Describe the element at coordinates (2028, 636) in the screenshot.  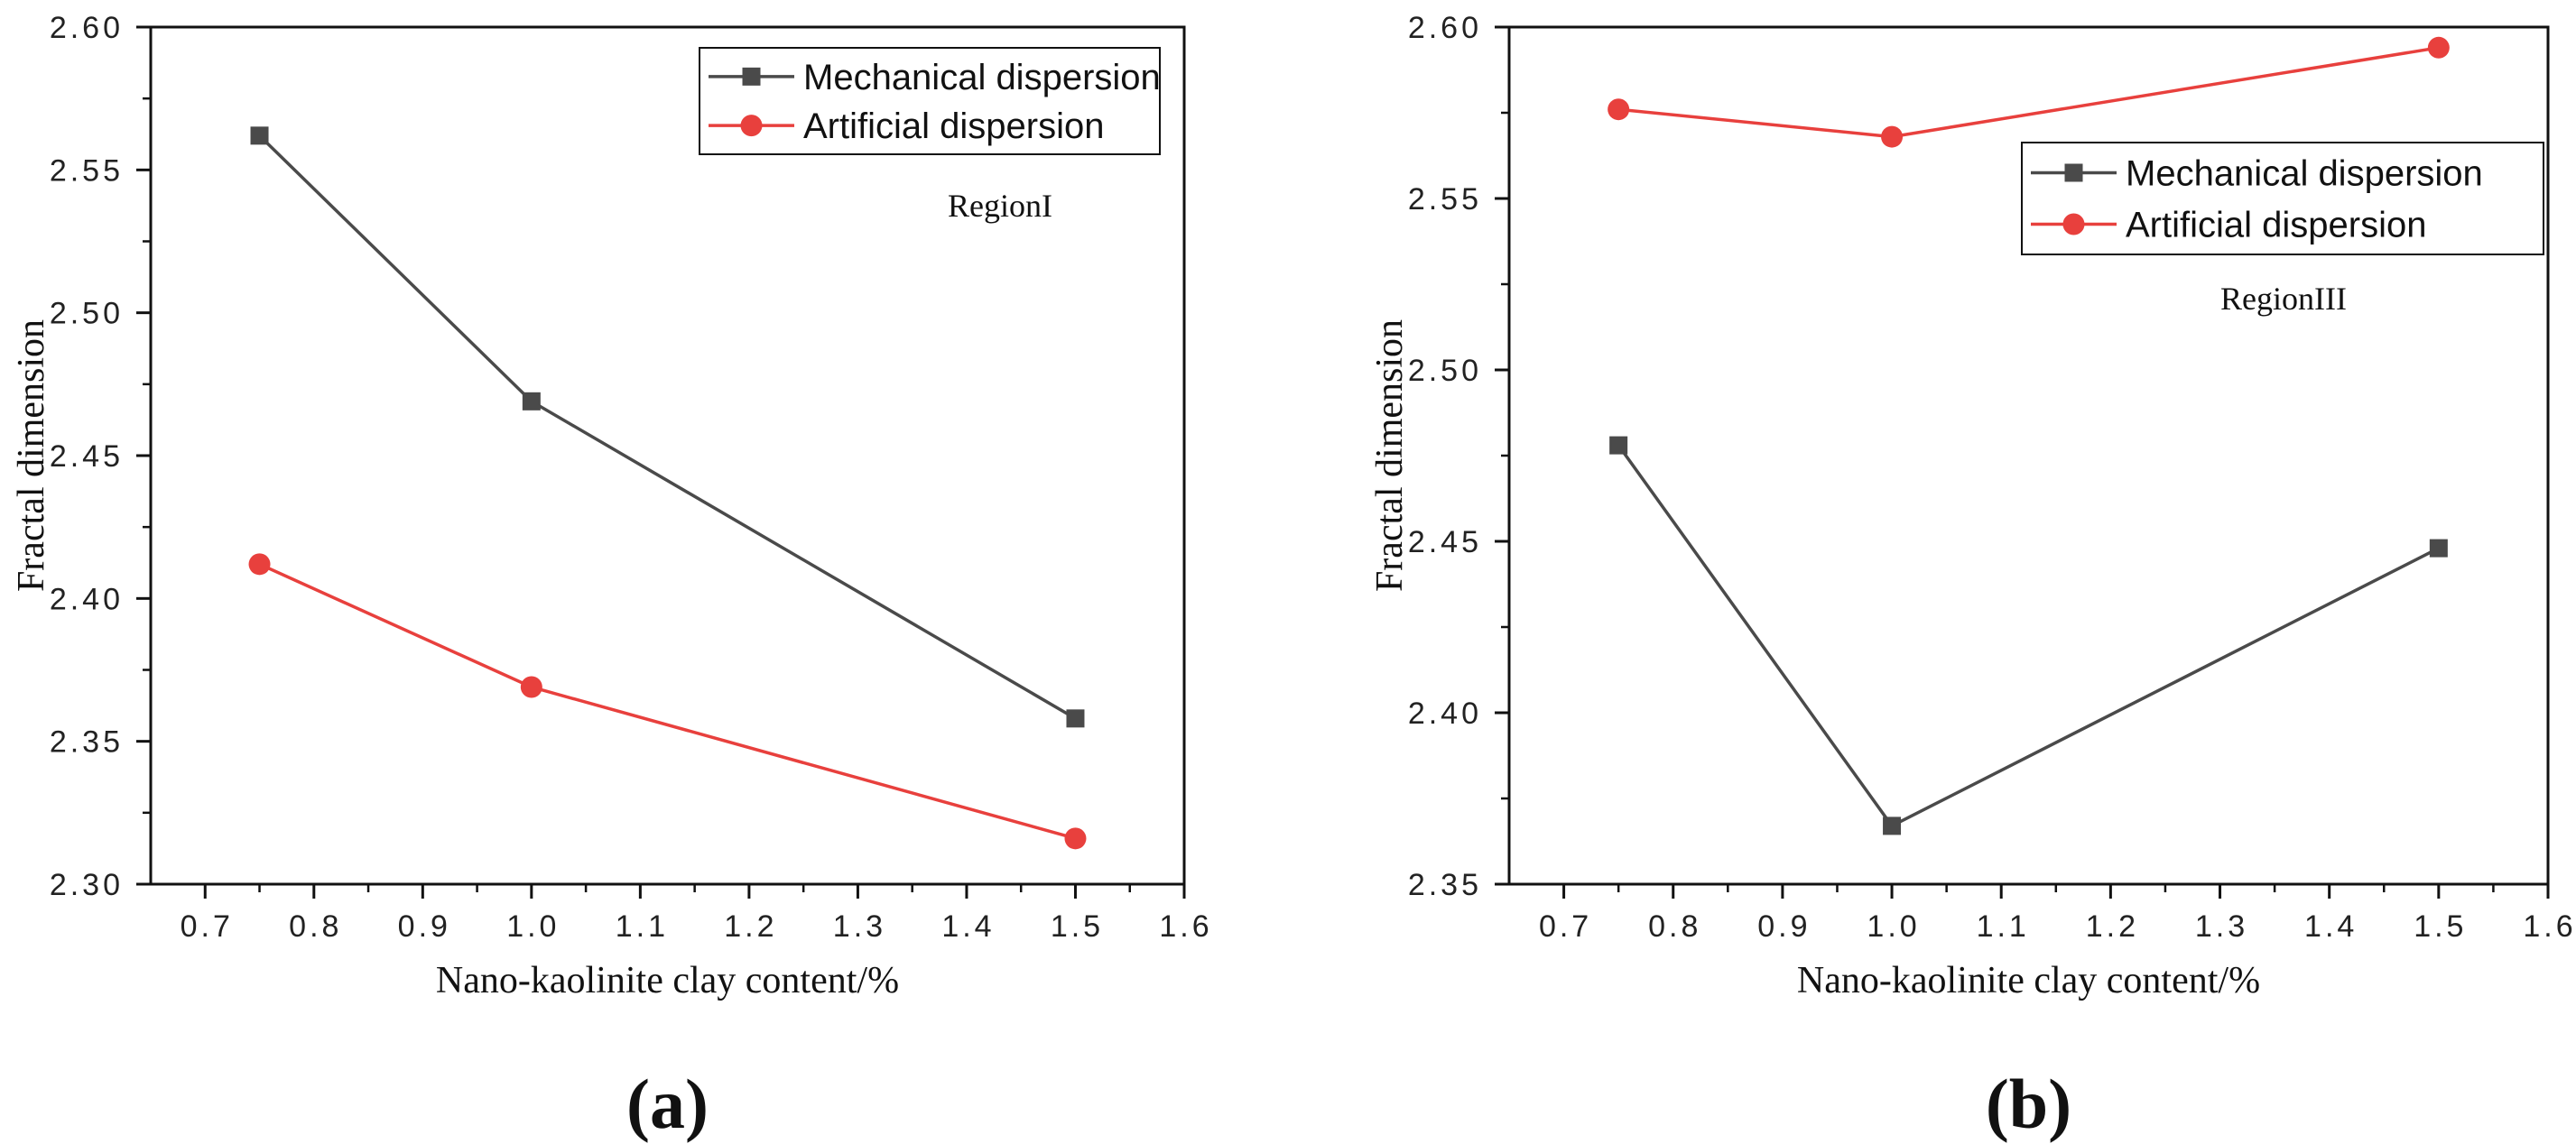
I see `series-line-mechanical` at that location.